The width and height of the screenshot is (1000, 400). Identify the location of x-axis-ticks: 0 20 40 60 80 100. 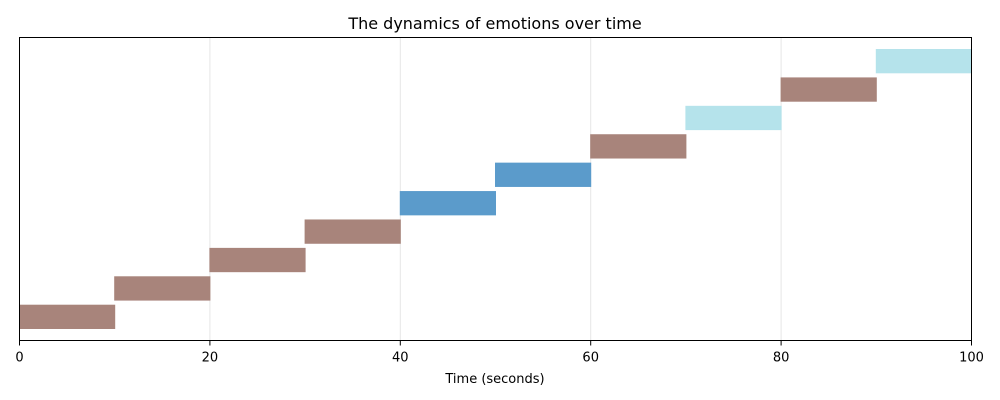
(499, 353).